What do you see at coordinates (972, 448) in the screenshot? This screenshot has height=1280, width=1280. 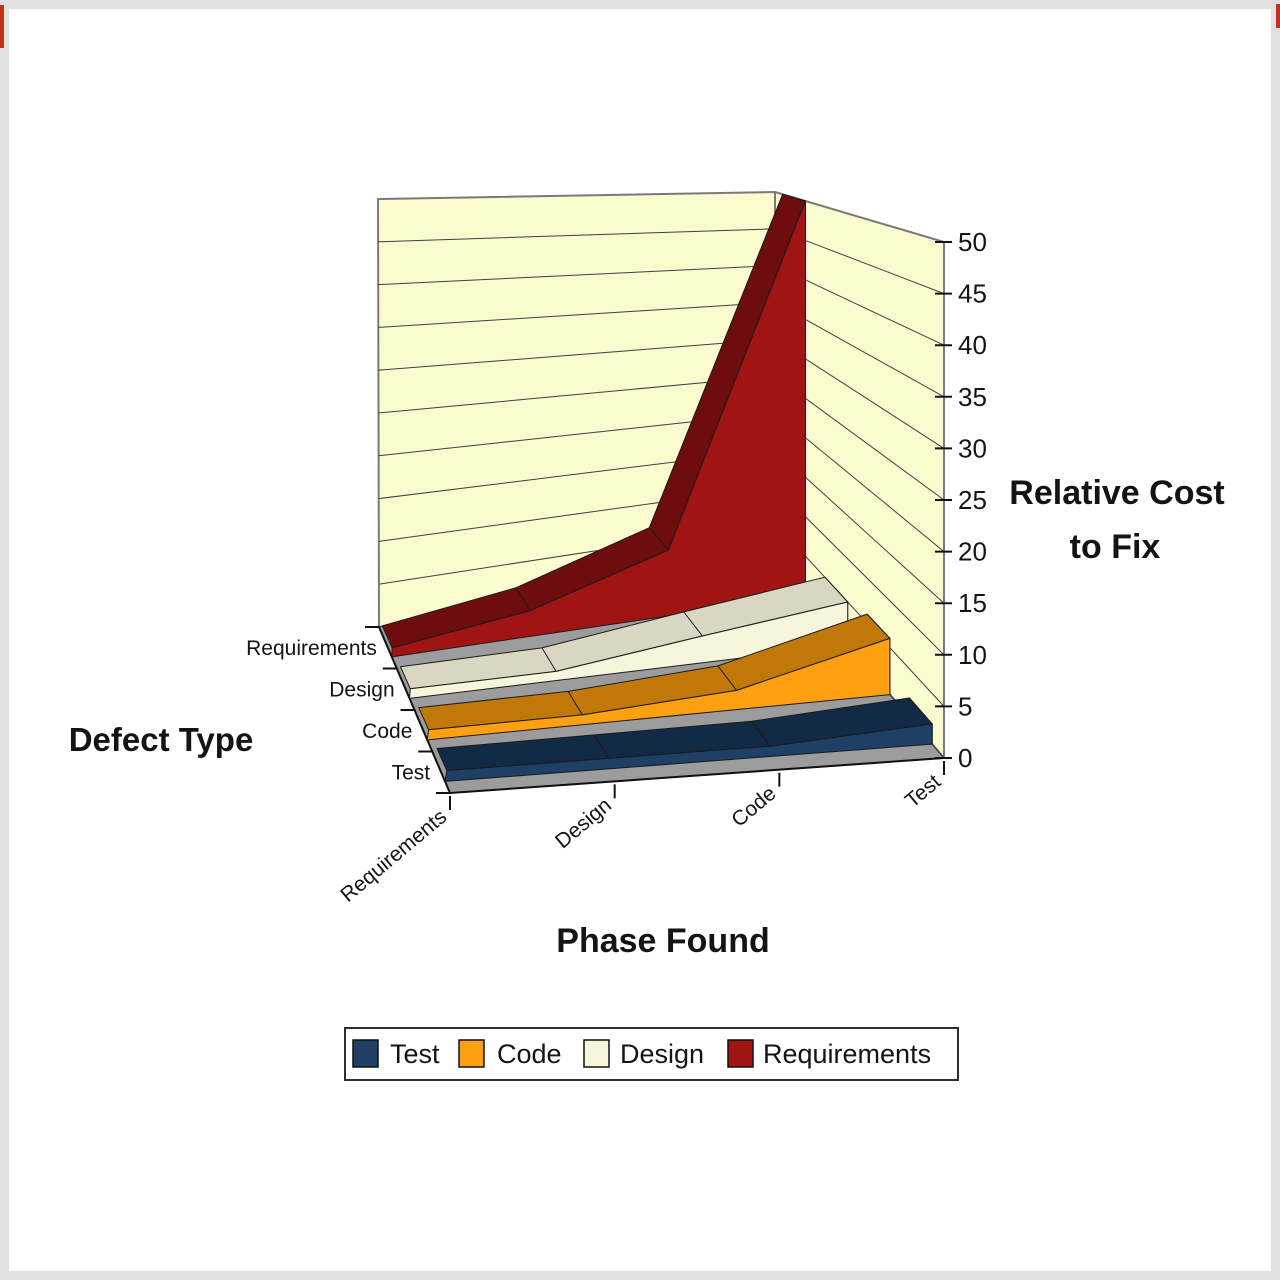 I see `value-axis-tick-label: 30` at bounding box center [972, 448].